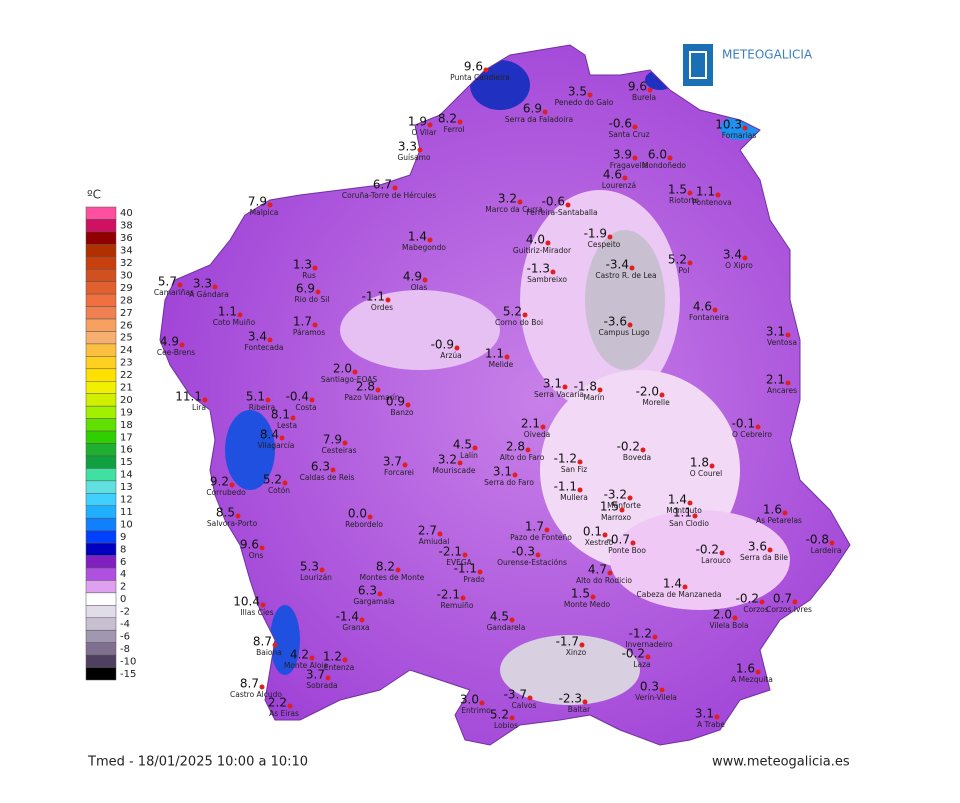  Describe the element at coordinates (209, 294) in the screenshot. I see `station-name: A Gándara` at that location.